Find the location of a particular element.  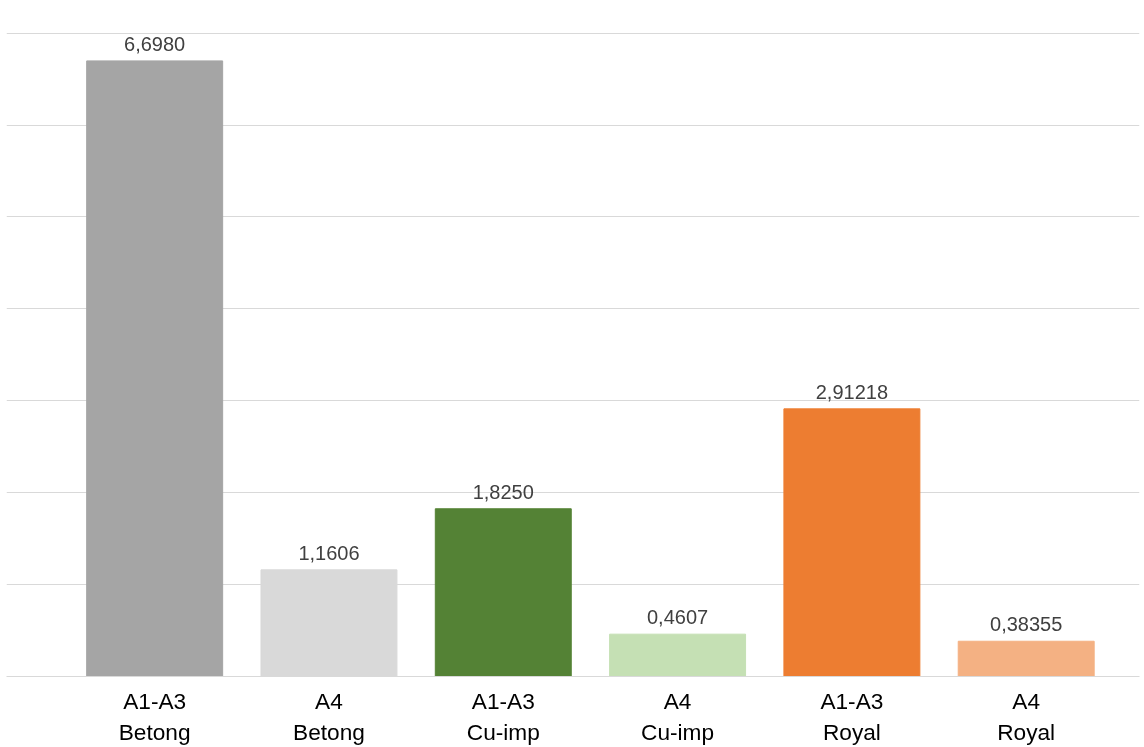

data-label: 6,6980 is located at coordinates (155, 43).